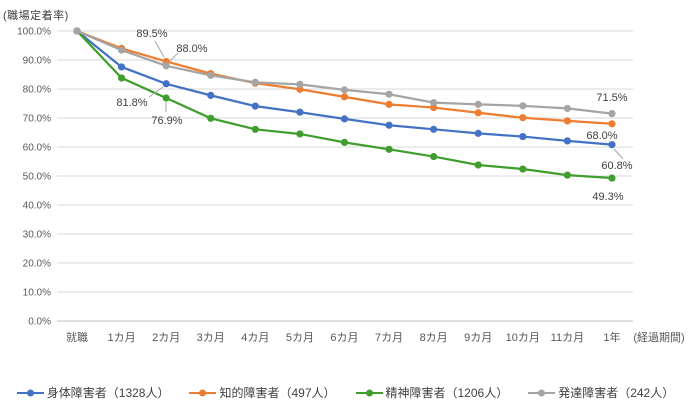  Describe the element at coordinates (607, 197) in the screenshot. I see `data-label: 49.3%` at that location.